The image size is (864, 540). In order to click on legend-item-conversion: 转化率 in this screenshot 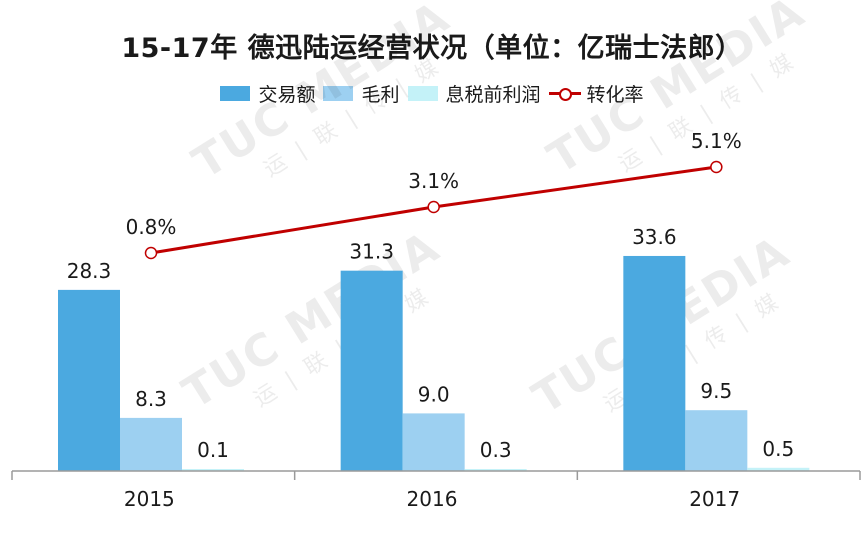, I will do `click(596, 93)`.